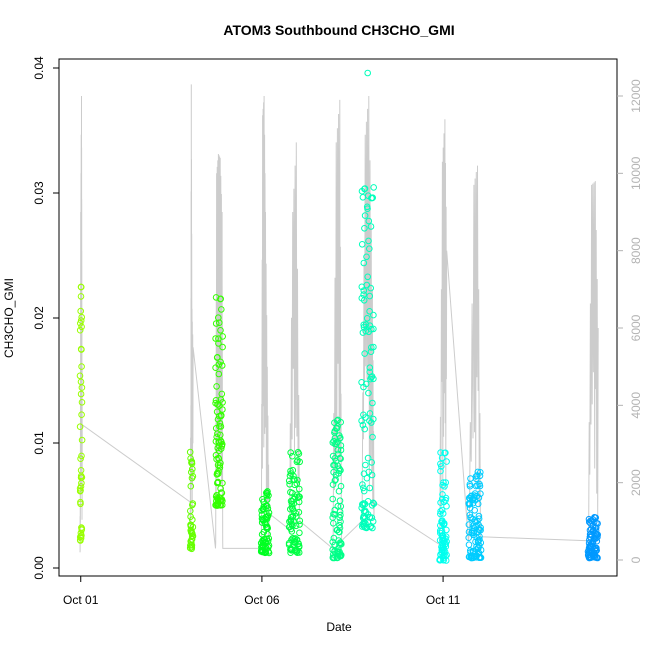 This screenshot has width=650, height=650. Describe the element at coordinates (630, 321) in the screenshot. I see `y2-axis: 0 2000 4000 6000 8000 10000 12000` at that location.